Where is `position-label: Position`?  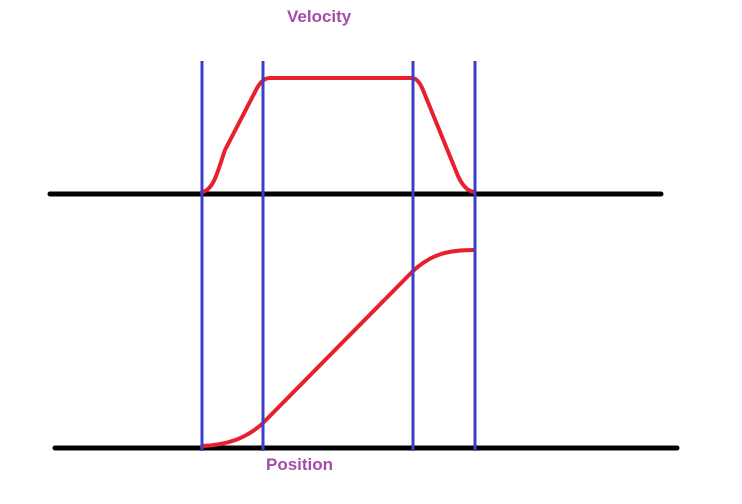 position-label: Position is located at coordinates (300, 464).